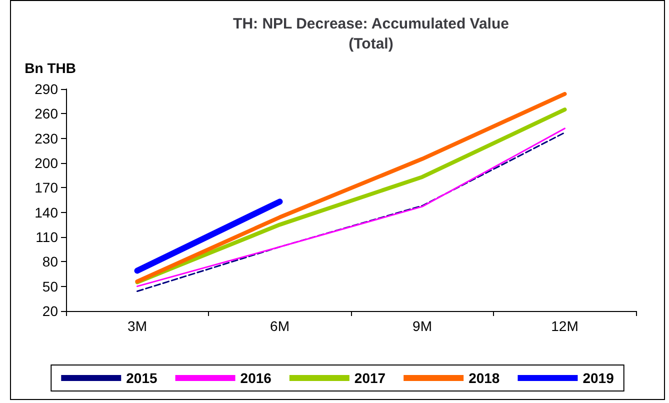  Describe the element at coordinates (598, 378) in the screenshot. I see `legend-label: 2019` at that location.